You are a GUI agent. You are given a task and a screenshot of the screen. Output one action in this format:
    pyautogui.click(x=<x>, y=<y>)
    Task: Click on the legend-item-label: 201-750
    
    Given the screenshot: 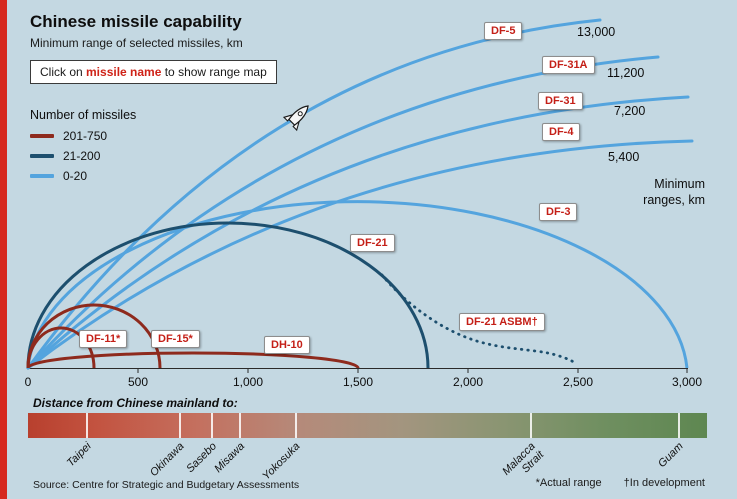 What is the action you would take?
    pyautogui.click(x=85, y=136)
    